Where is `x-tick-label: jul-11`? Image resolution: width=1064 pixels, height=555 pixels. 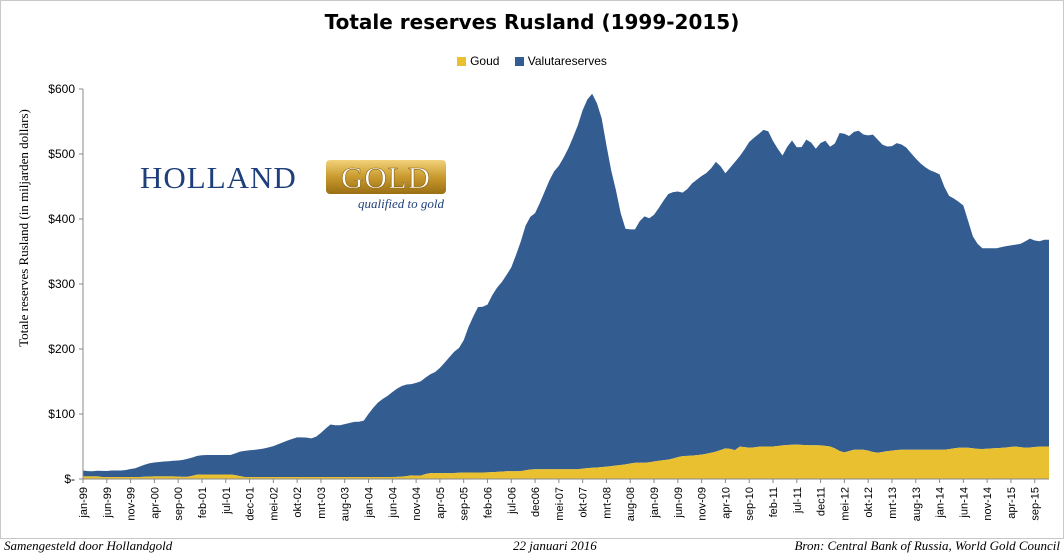
x-tick-label: jul-11 is located at coordinates (798, 500).